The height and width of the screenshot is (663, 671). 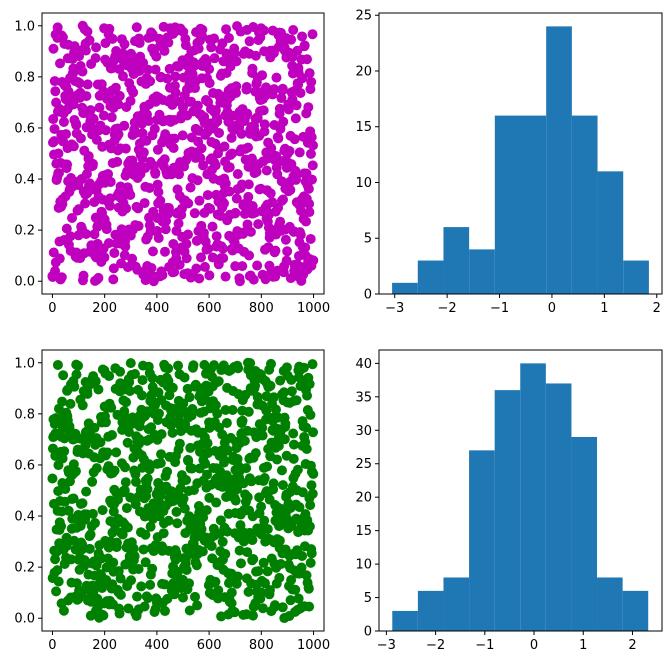 I want to click on x-tick-label: 2, so click(x=632, y=645).